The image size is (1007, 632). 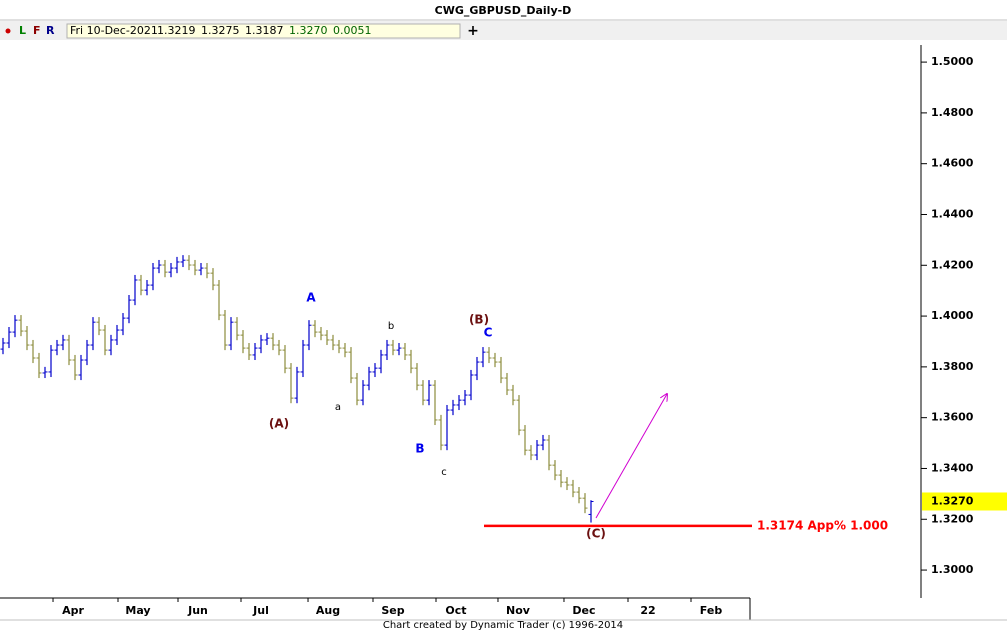 I want to click on info-close: 1.3270, so click(x=308, y=30).